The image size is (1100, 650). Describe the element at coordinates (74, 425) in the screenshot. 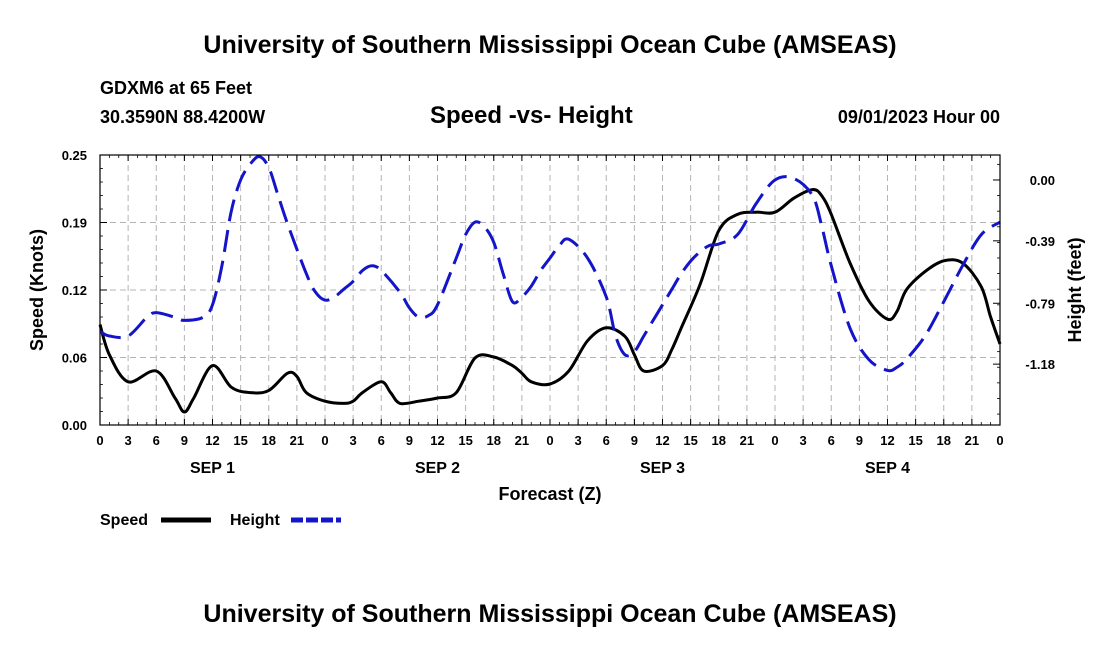

I see `y-left-tick-label: 0.00` at that location.